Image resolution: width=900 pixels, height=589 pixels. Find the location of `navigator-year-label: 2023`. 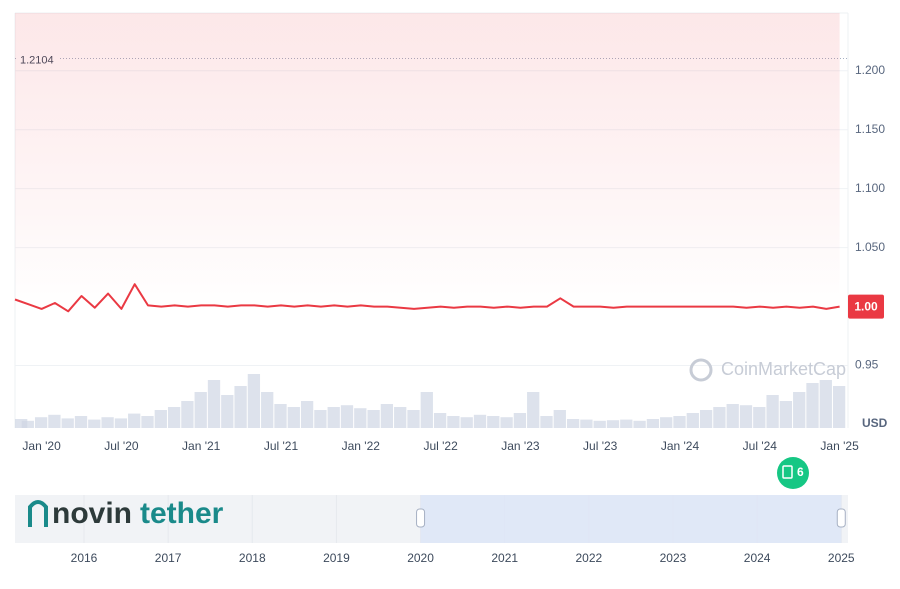

navigator-year-label: 2023 is located at coordinates (673, 558).